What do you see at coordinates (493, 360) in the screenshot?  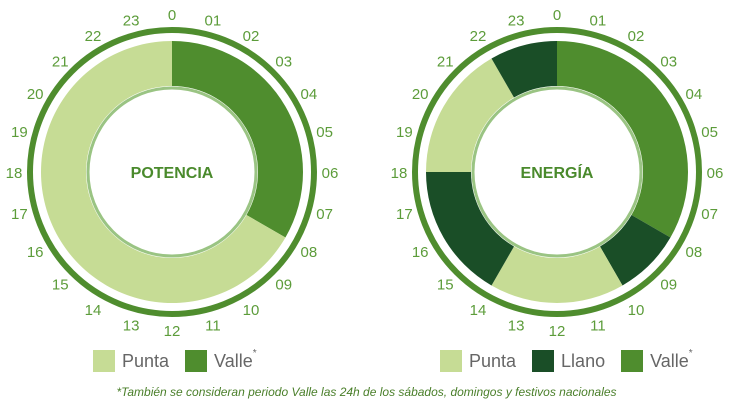 I see `energia-legend-label-punta: Punta` at bounding box center [493, 360].